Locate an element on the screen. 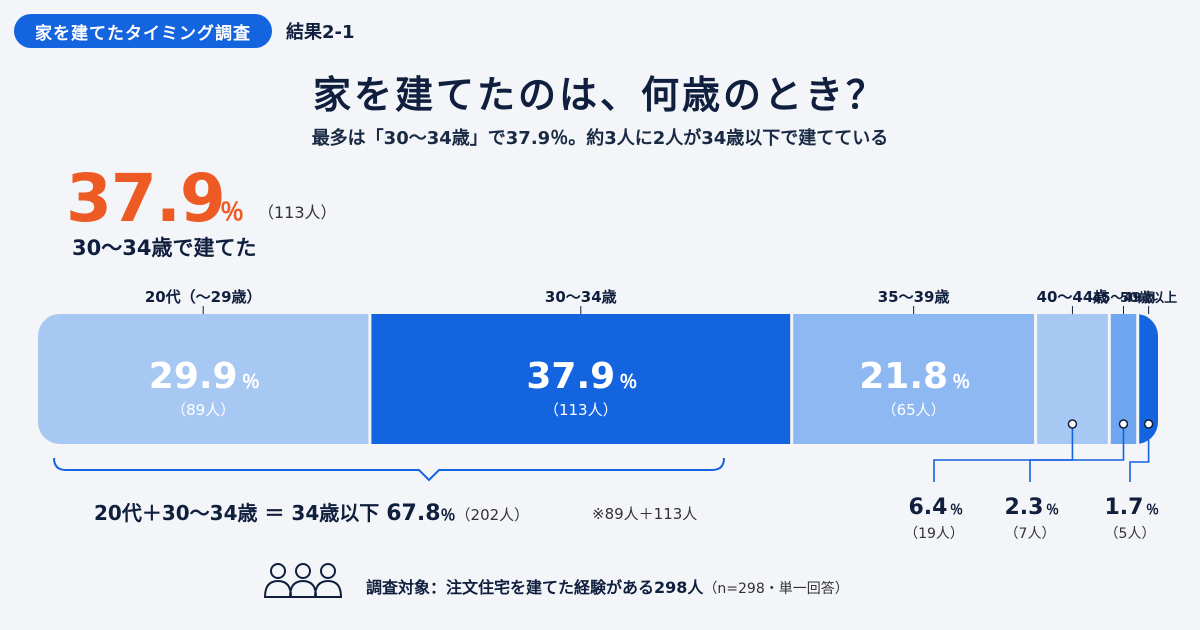 This screenshot has height=630, width=1200. value-label-5: 1.7 is located at coordinates (1124, 507).